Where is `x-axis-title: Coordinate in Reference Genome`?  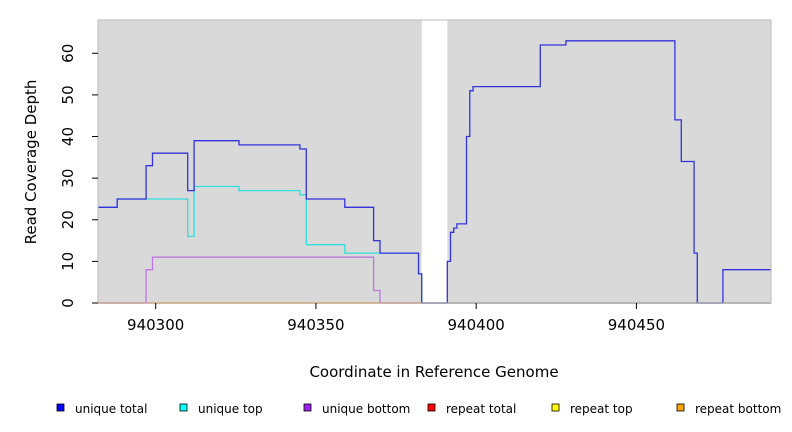
x-axis-title: Coordinate in Reference Genome is located at coordinates (433, 372).